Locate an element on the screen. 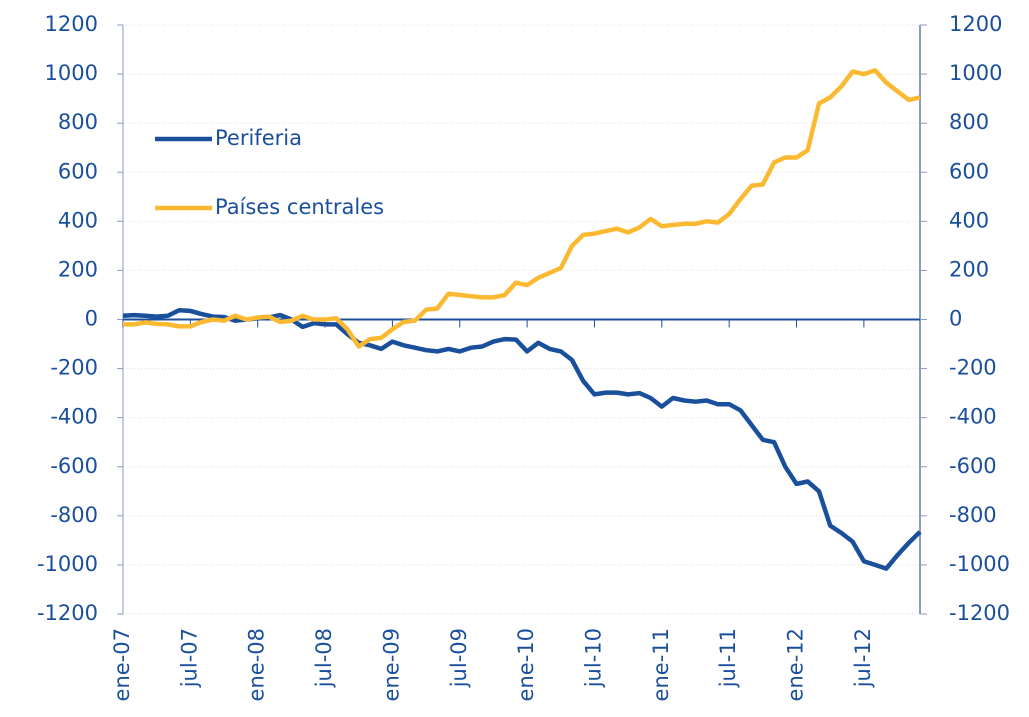  y2-tick-label: -800 is located at coordinates (973, 515).